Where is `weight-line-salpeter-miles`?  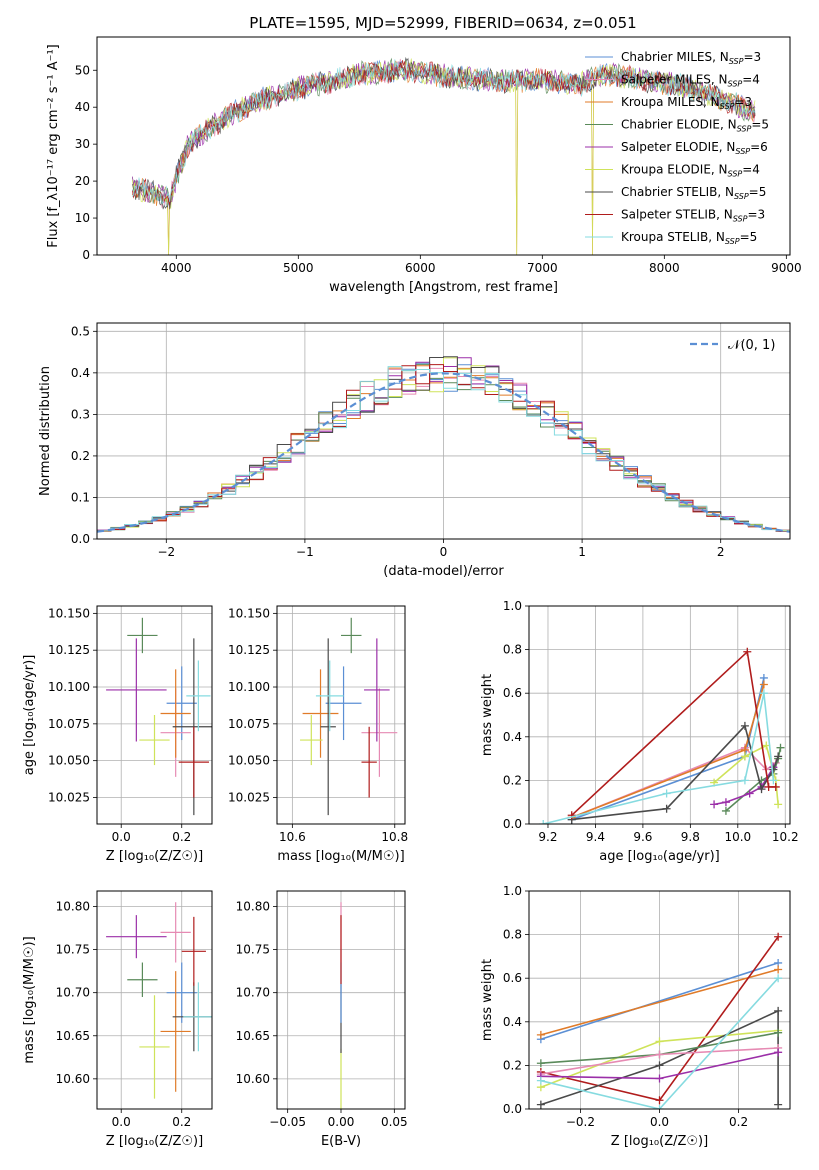 weight-line-salpeter-miles is located at coordinates (674, 782).